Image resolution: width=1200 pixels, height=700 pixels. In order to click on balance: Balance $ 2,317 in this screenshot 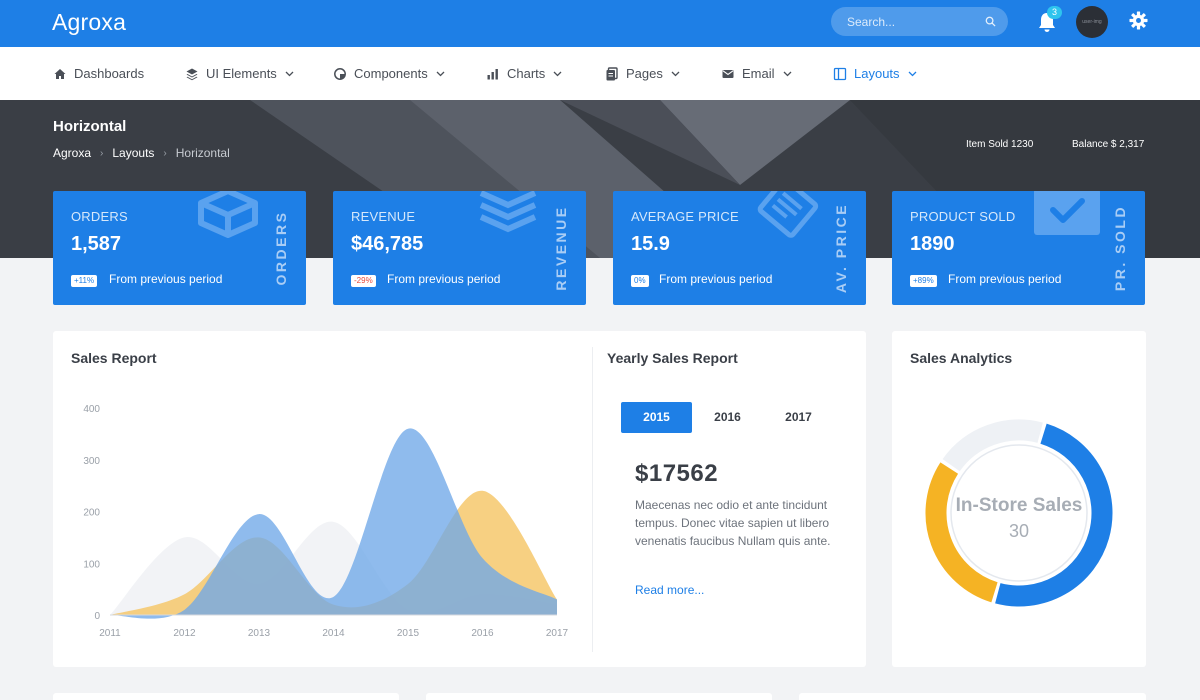, I will do `click(1108, 144)`.